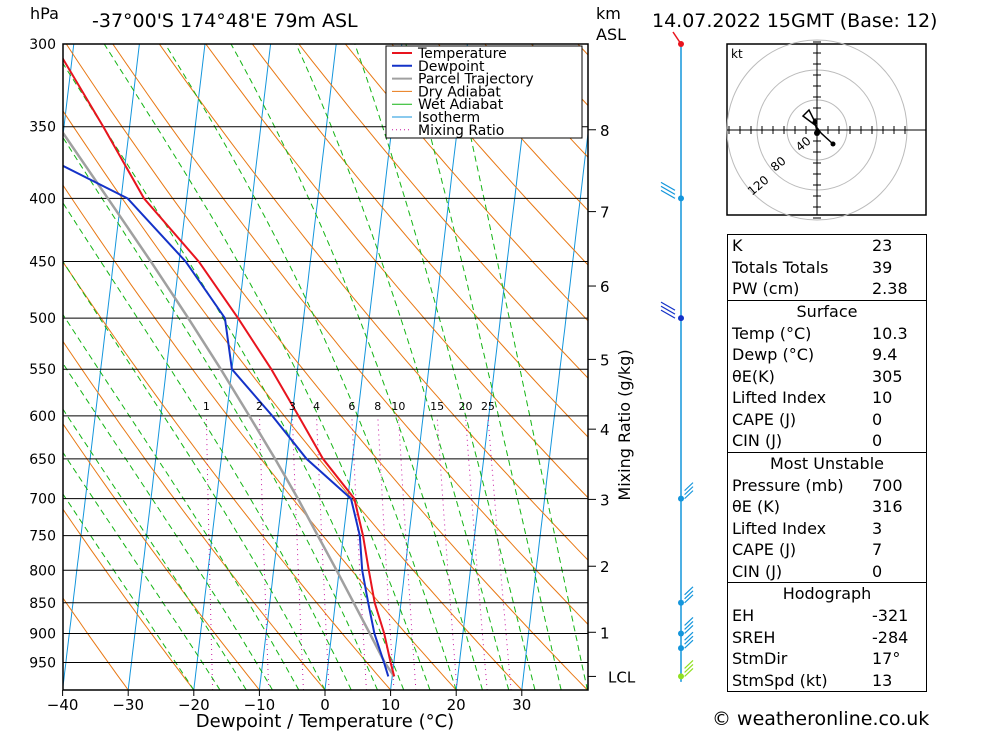 This screenshot has height=733, width=1000. Describe the element at coordinates (827, 463) in the screenshot. I see `most-unstable-heading: Most Unstable` at that location.